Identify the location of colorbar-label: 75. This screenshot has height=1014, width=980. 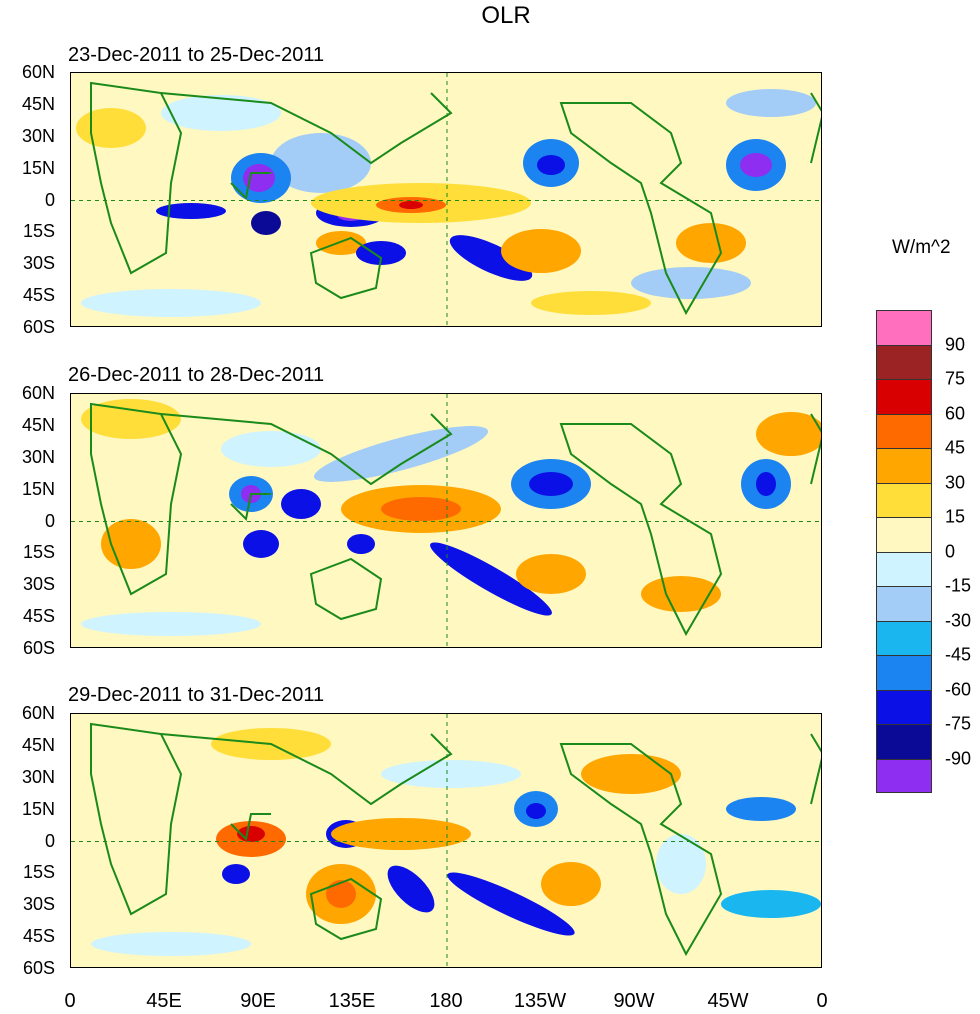
(955, 378).